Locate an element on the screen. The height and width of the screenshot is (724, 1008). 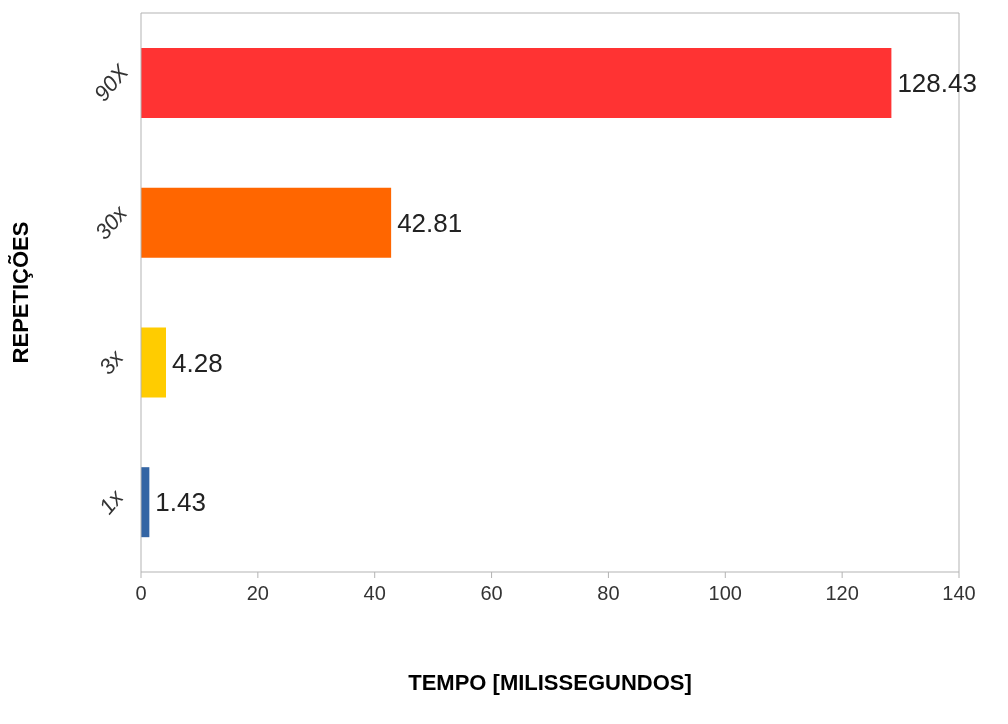
y-tick-label: 3x is located at coordinates (111, 362).